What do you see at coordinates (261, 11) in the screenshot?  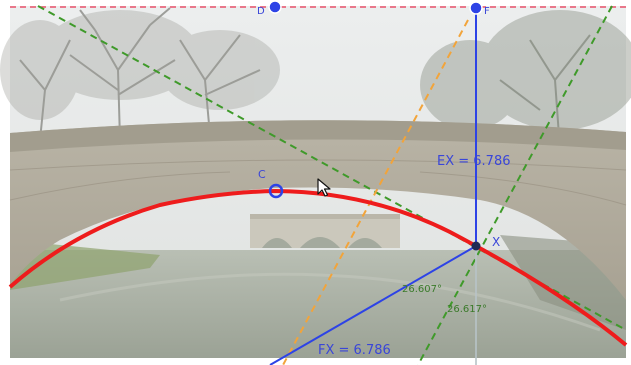 I see `label-d: D` at bounding box center [261, 11].